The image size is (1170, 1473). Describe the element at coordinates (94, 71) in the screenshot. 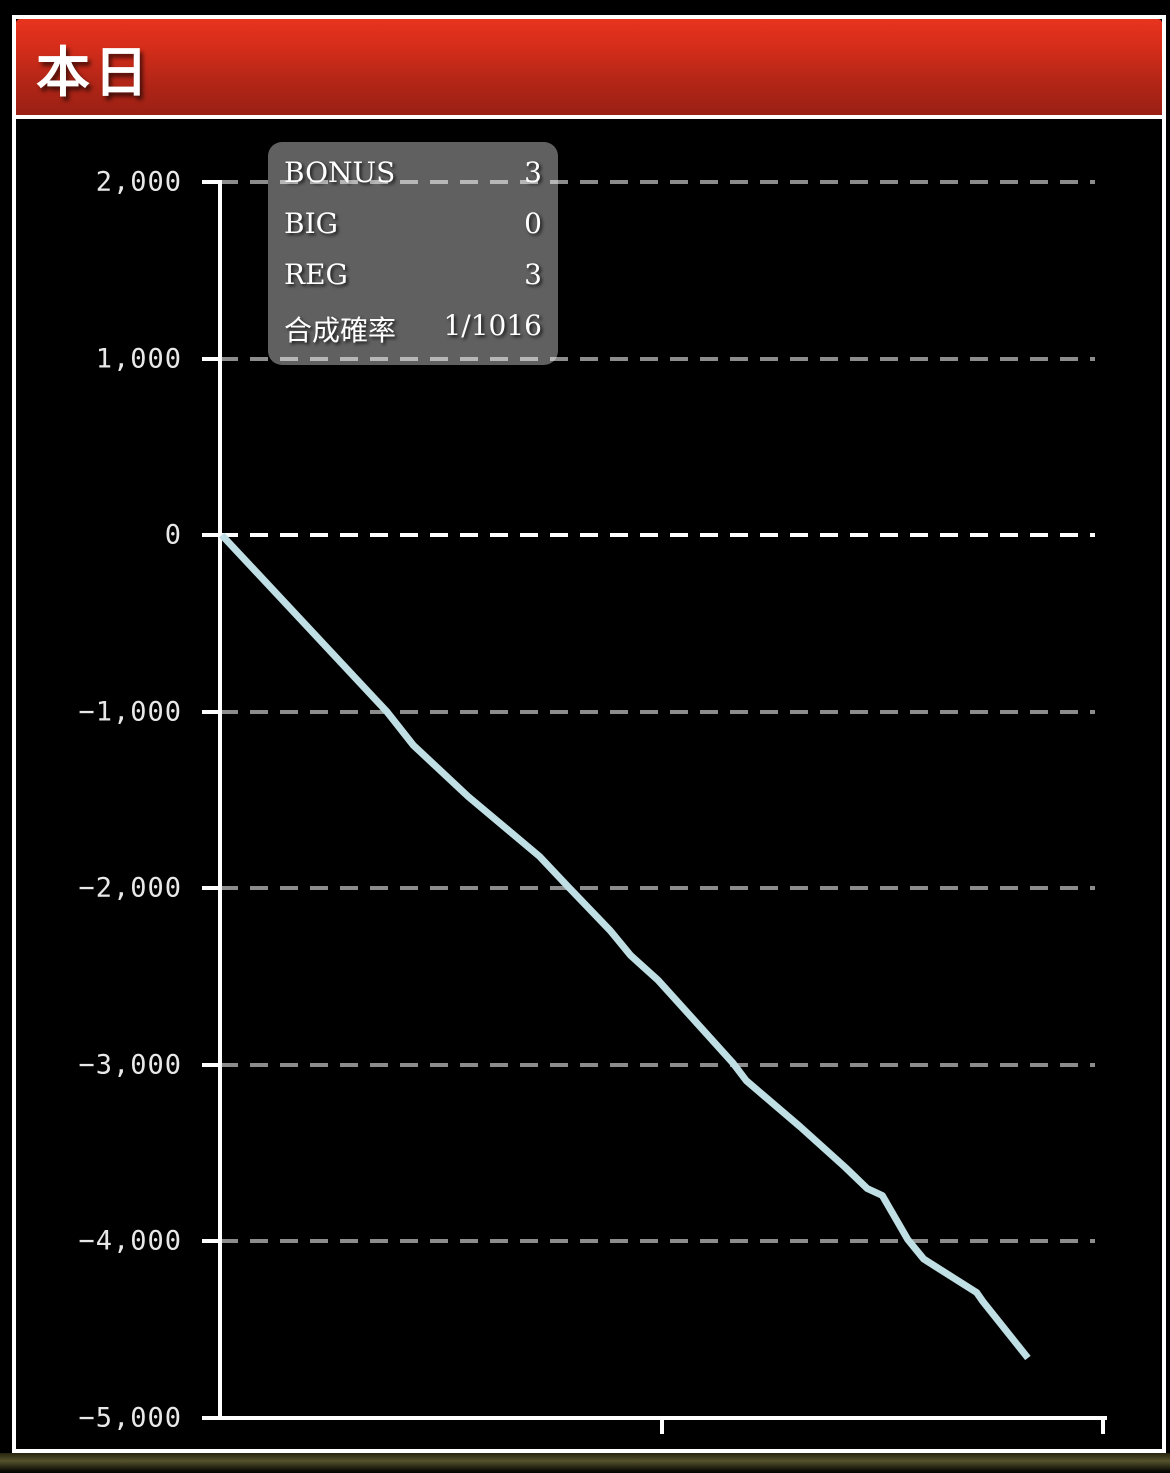

I see `page-title: 本日` at that location.